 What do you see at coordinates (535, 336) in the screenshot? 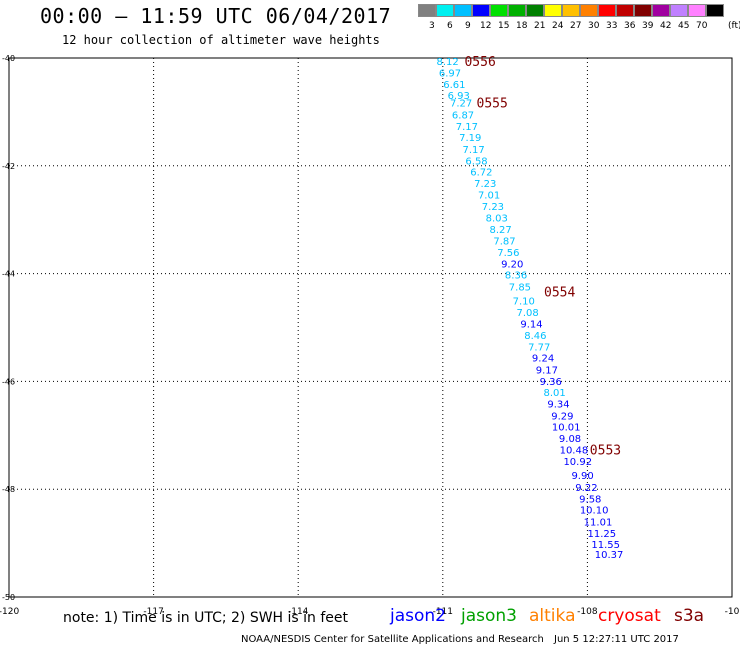
I see `swh-point-label: 8.46` at bounding box center [535, 336].